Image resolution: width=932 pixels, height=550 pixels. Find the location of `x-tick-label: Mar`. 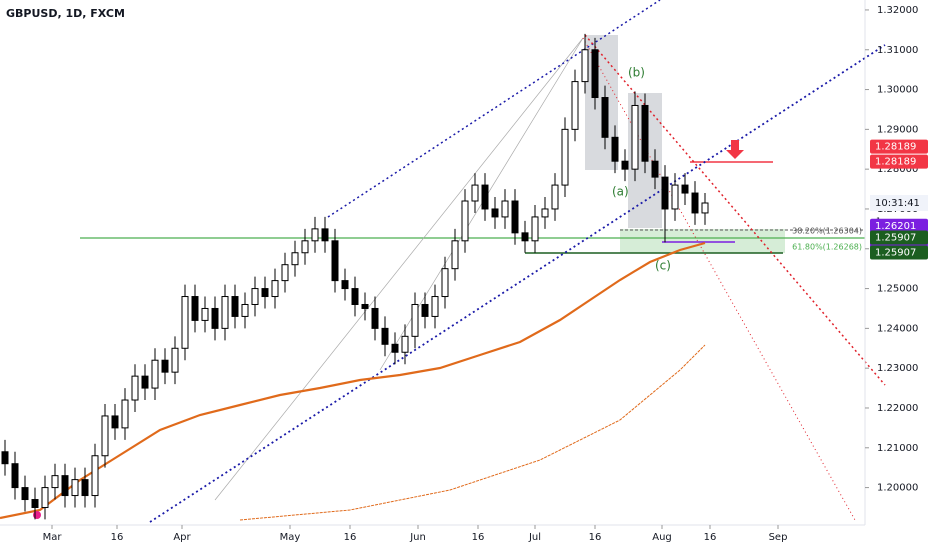

x-tick-label: Mar is located at coordinates (53, 537).